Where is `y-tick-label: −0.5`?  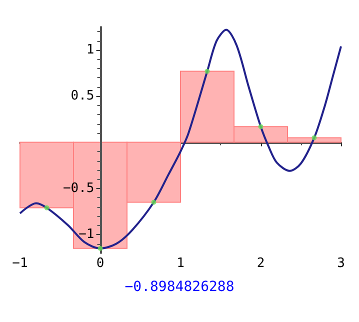
y-tick-label: −0.5 is located at coordinates (78, 188).